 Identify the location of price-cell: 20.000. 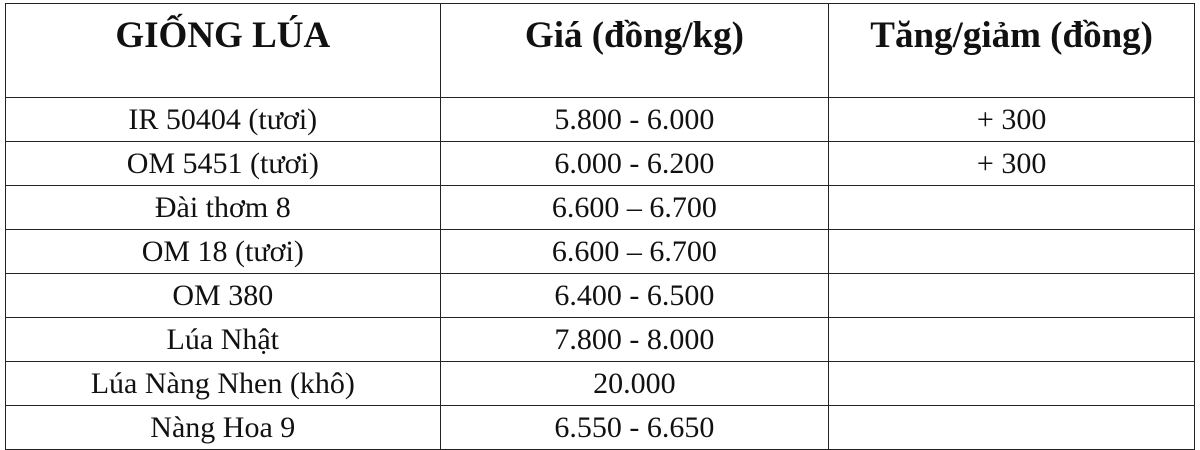
(634, 383).